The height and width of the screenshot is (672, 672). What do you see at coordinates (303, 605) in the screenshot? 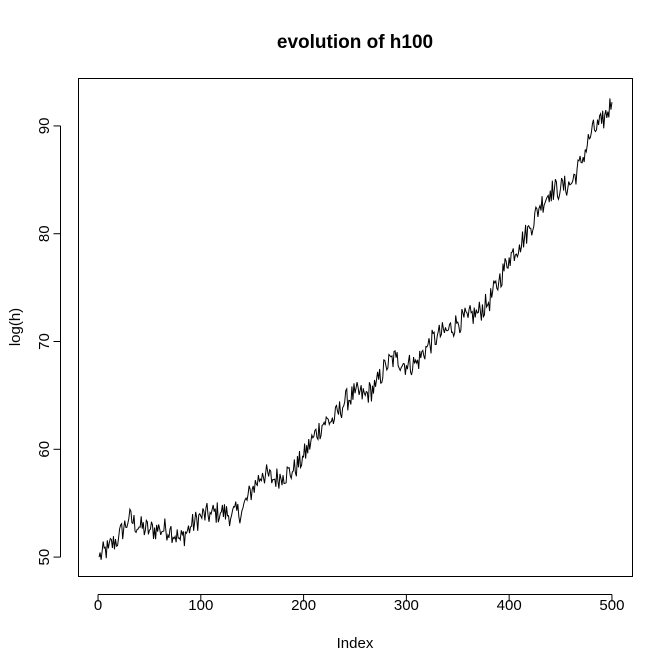
I see `x-tick-label: 200` at bounding box center [303, 605].